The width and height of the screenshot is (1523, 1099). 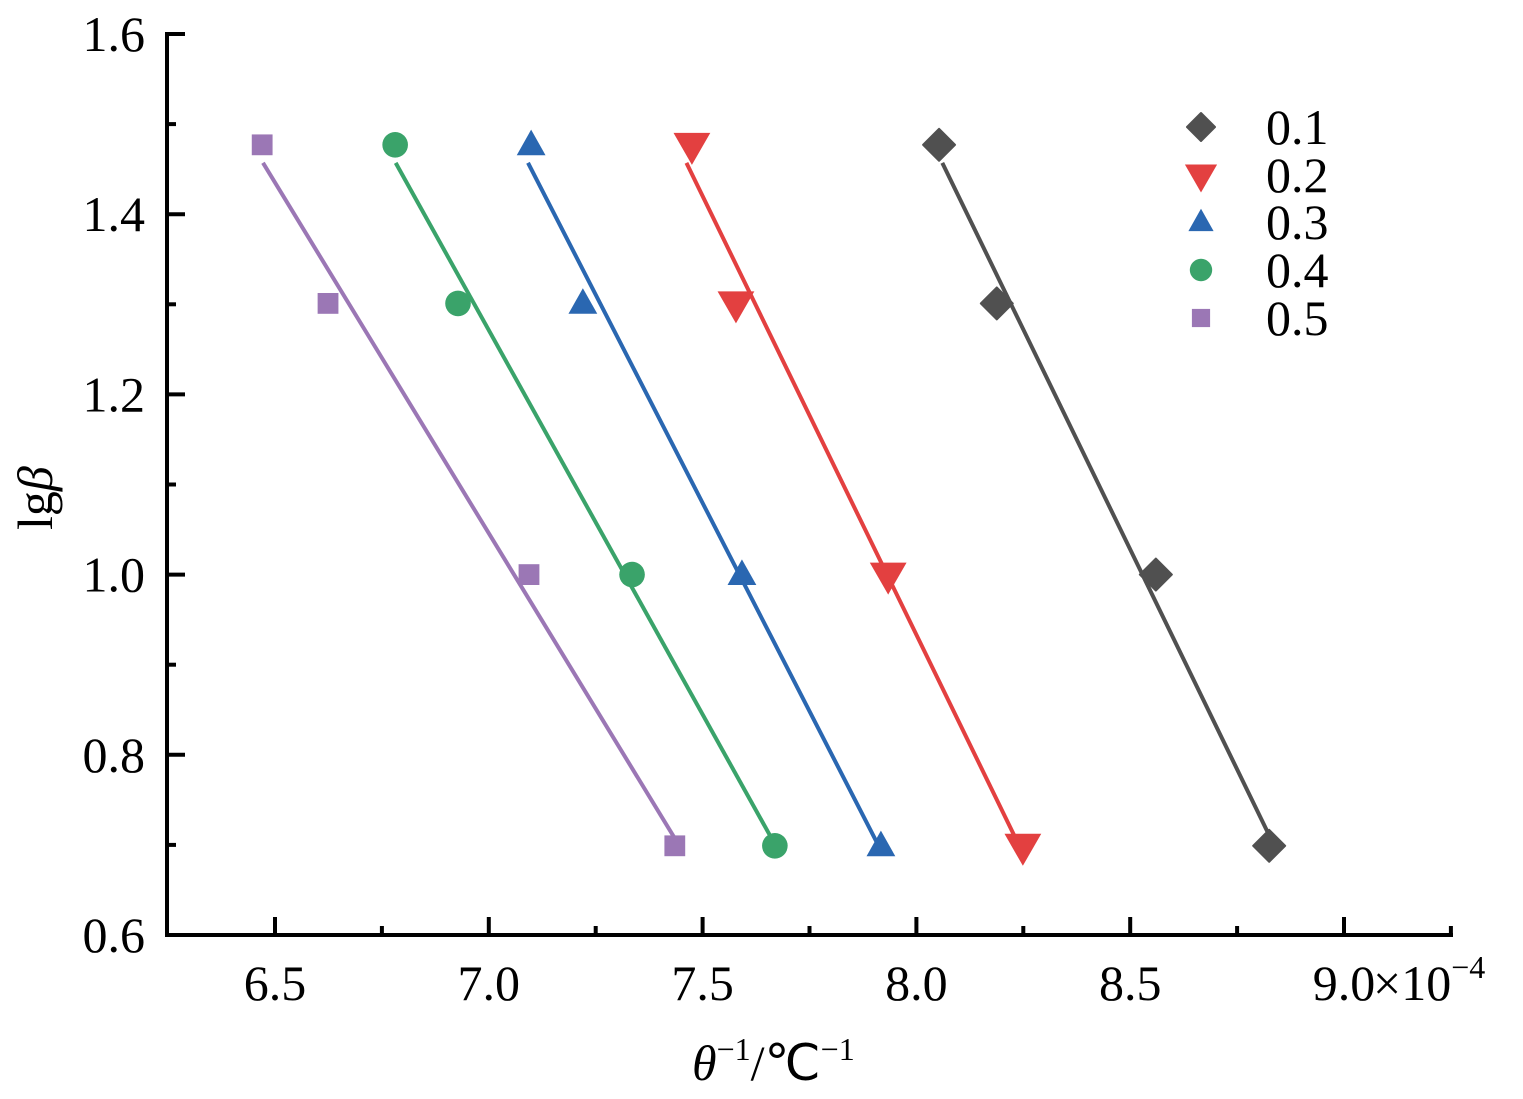 I want to click on y-axis-title: lgβ, so click(x=35, y=498).